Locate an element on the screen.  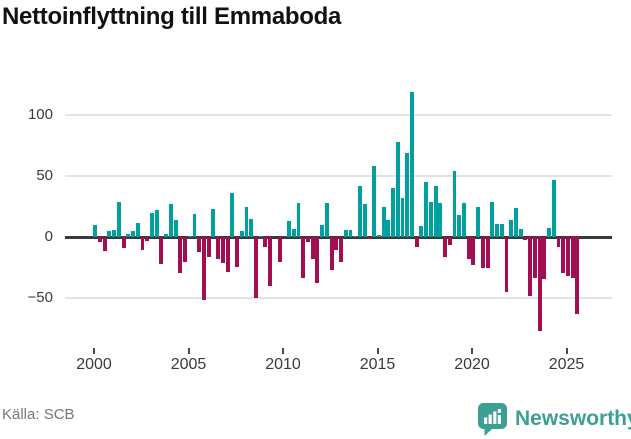
bar-2021-q3 is located at coordinates (501, 230).